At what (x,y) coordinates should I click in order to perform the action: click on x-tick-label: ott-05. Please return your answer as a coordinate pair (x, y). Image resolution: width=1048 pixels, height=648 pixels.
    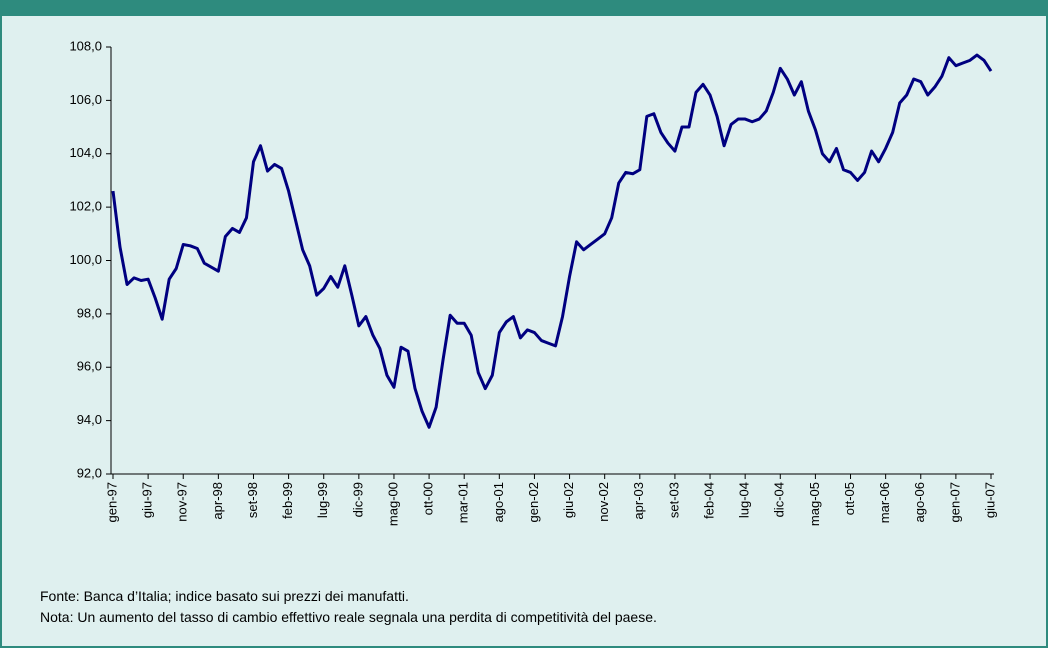
    Looking at the image, I should click on (849, 498).